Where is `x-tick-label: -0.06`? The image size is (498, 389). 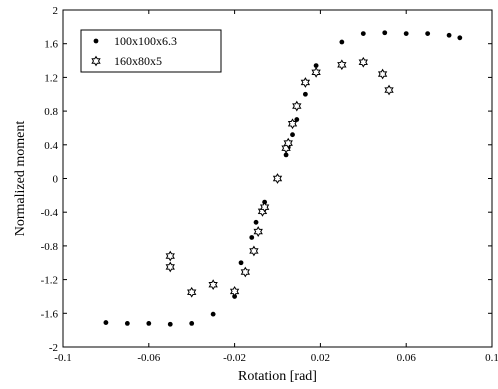
x-tick-label: -0.06 is located at coordinates (148, 358).